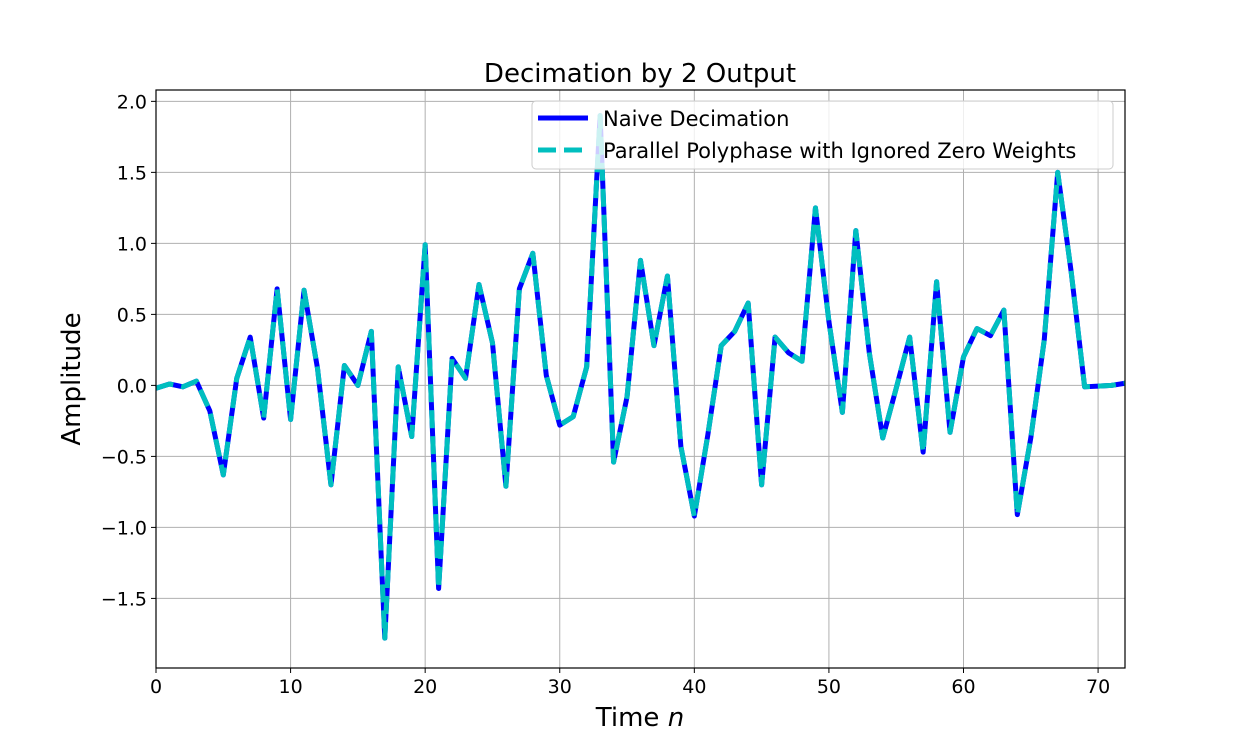 Image resolution: width=1250 pixels, height=750 pixels. What do you see at coordinates (1098, 687) in the screenshot?
I see `x-tick-label: 70` at bounding box center [1098, 687].